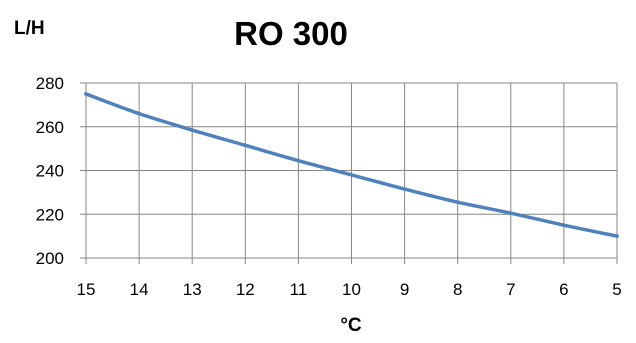 This screenshot has width=636, height=343. Describe the element at coordinates (563, 289) in the screenshot. I see `x-tick-label: 6` at that location.